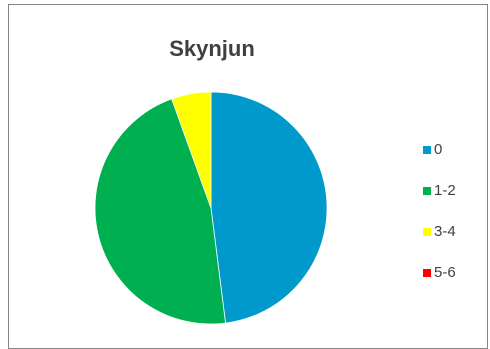  I want to click on legend-item-5-6: 5-6, so click(453, 273).